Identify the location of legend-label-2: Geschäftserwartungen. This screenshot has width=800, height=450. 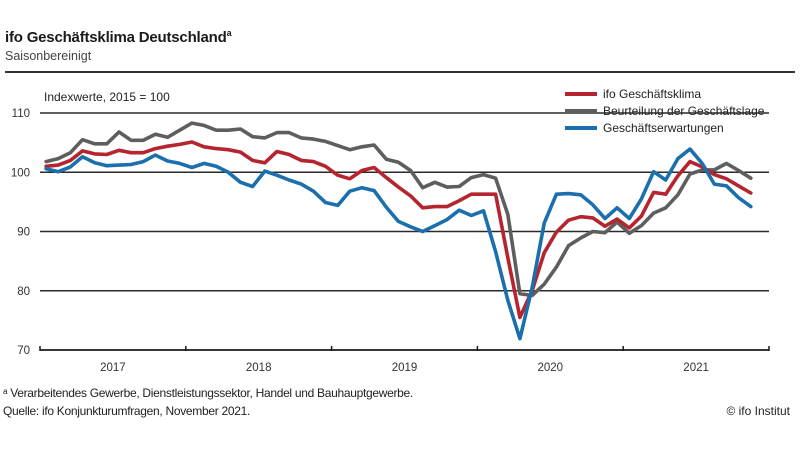
(663, 128).